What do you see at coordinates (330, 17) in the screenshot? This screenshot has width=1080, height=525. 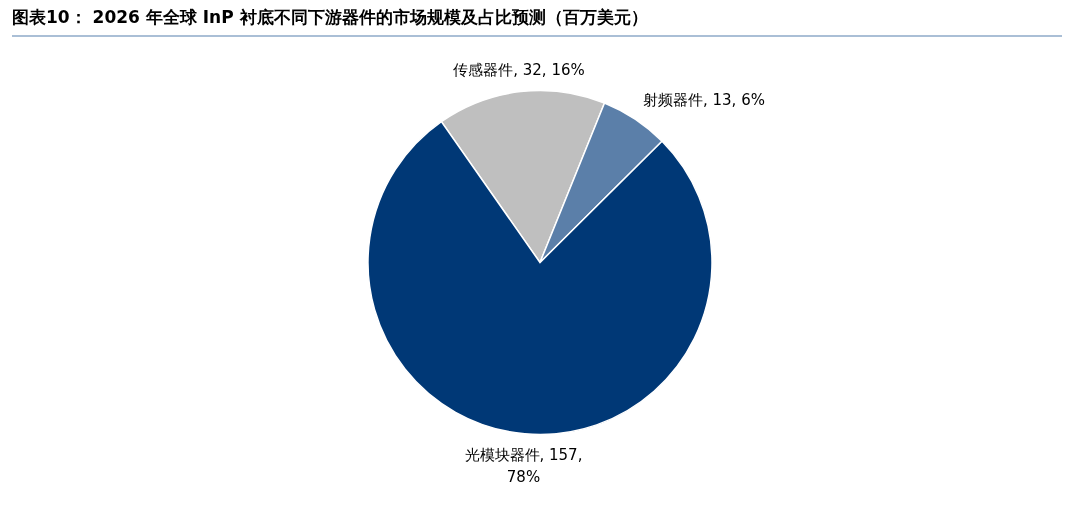 I see `chart-title: 图表10： 2026 年全球 InP 衬底不同下游器件的市场规模及占比预测（百万美元）` at bounding box center [330, 17].